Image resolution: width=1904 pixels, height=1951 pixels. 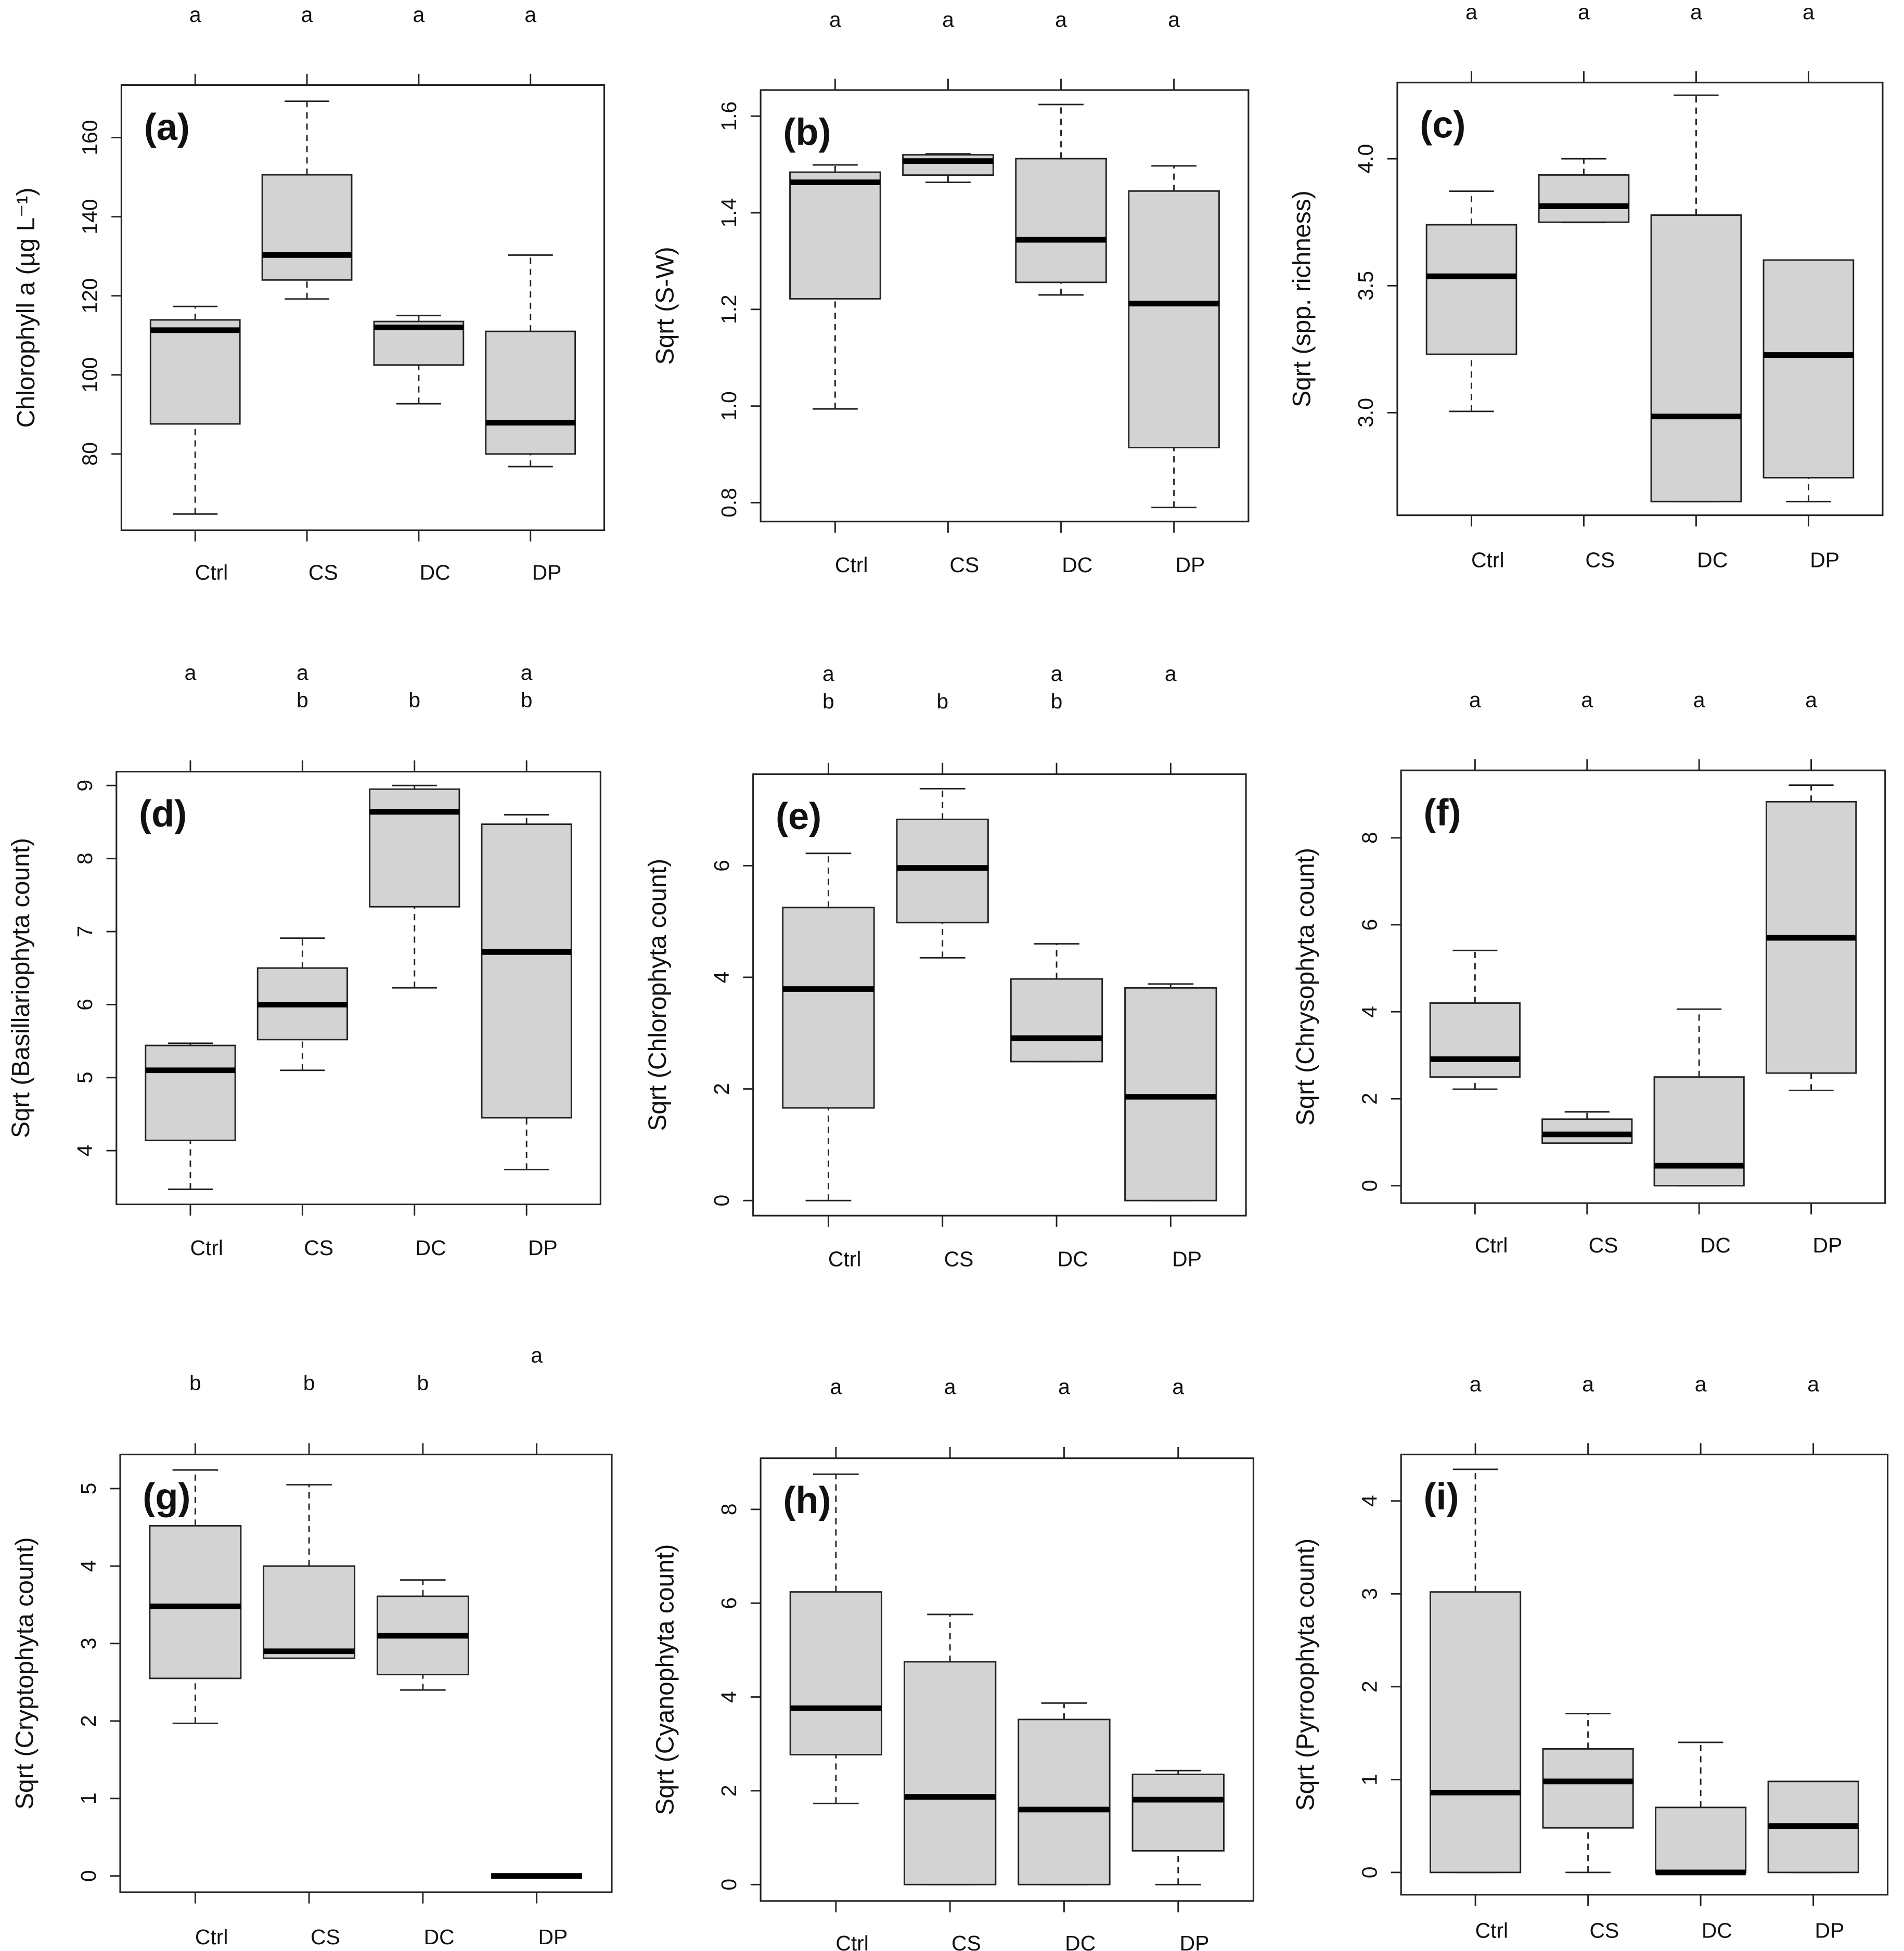 What do you see at coordinates (85, 1077) in the screenshot?
I see `y-tick-label: 5` at bounding box center [85, 1077].